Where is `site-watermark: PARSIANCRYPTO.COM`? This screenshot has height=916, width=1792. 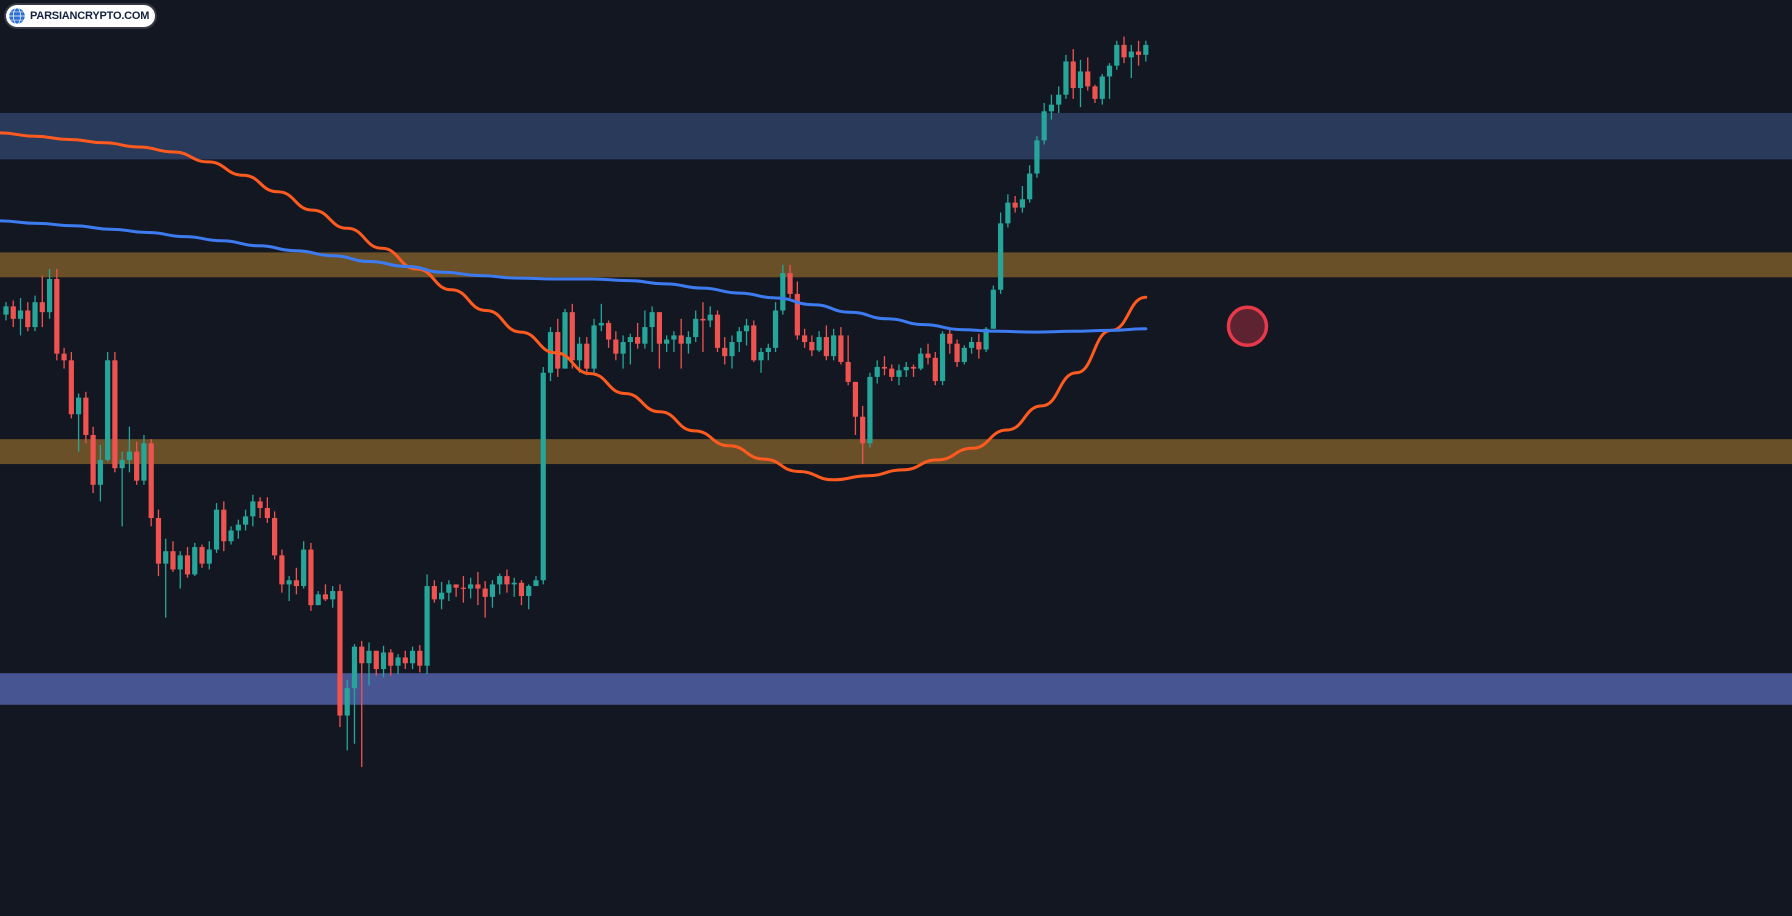
site-watermark: PARSIANCRYPTO.COM is located at coordinates (81, 16).